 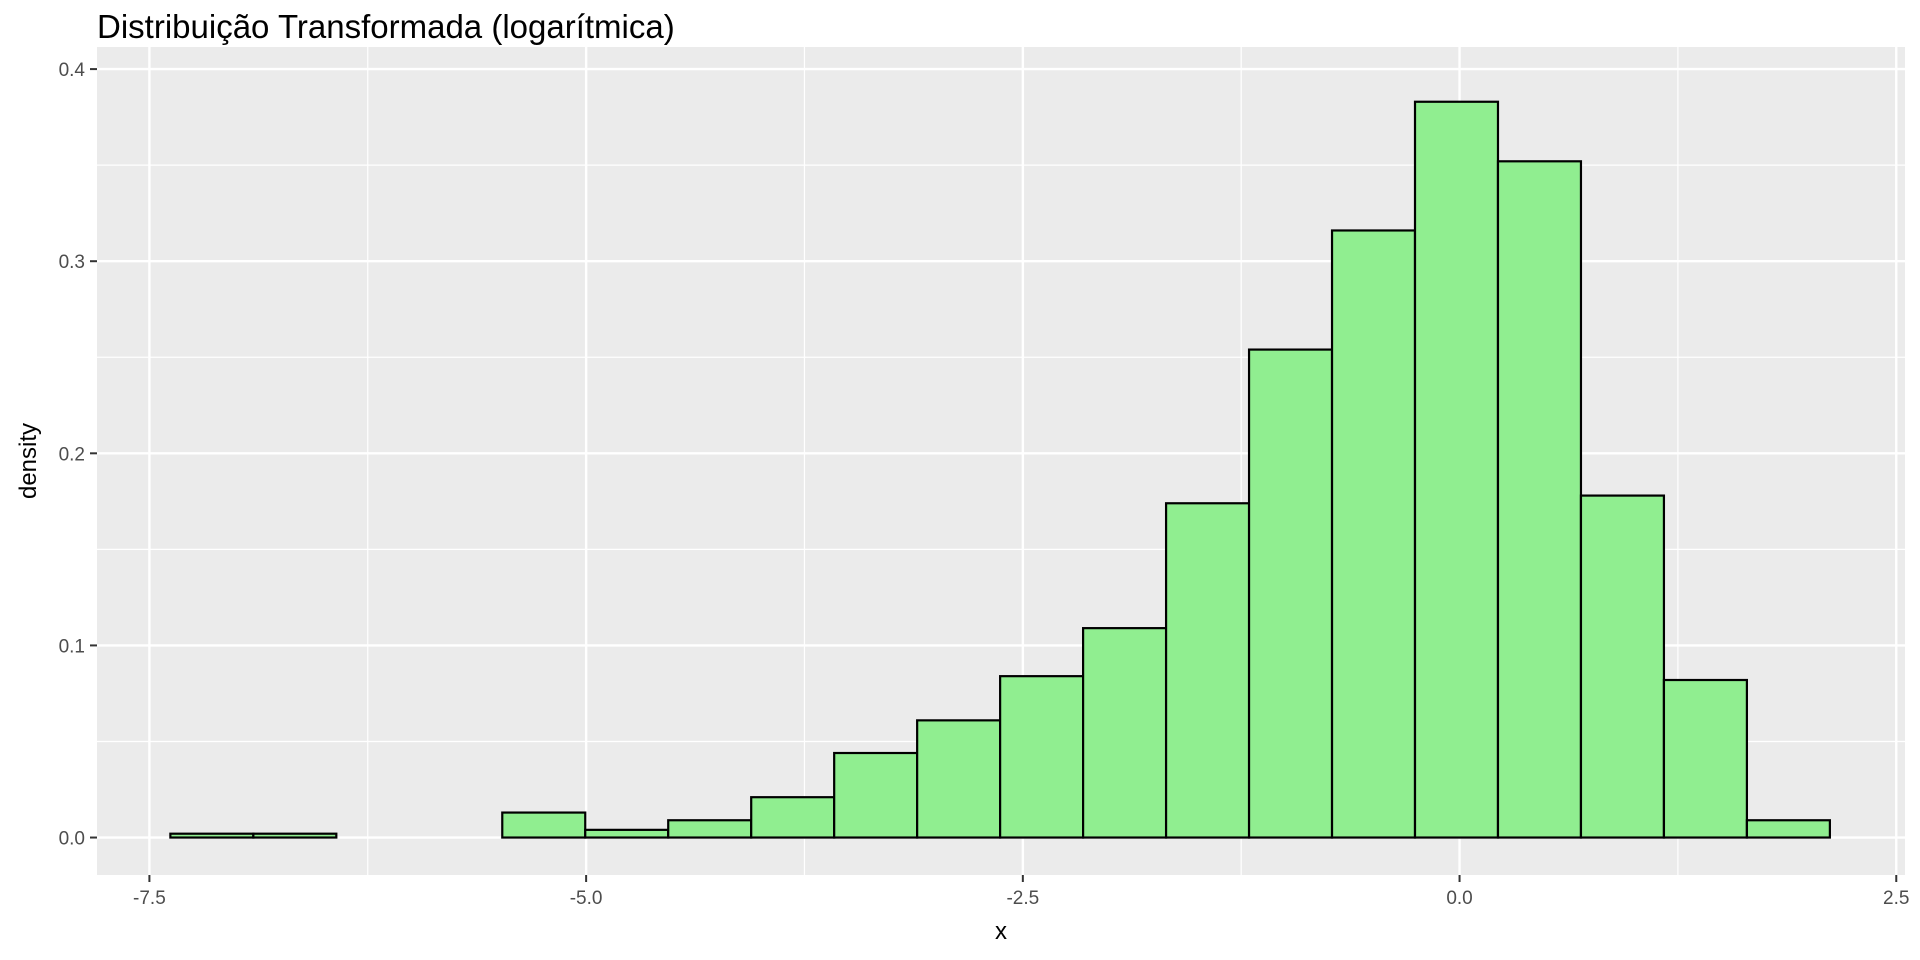 What do you see at coordinates (1459, 898) in the screenshot?
I see `x-tick-label: 0.0` at bounding box center [1459, 898].